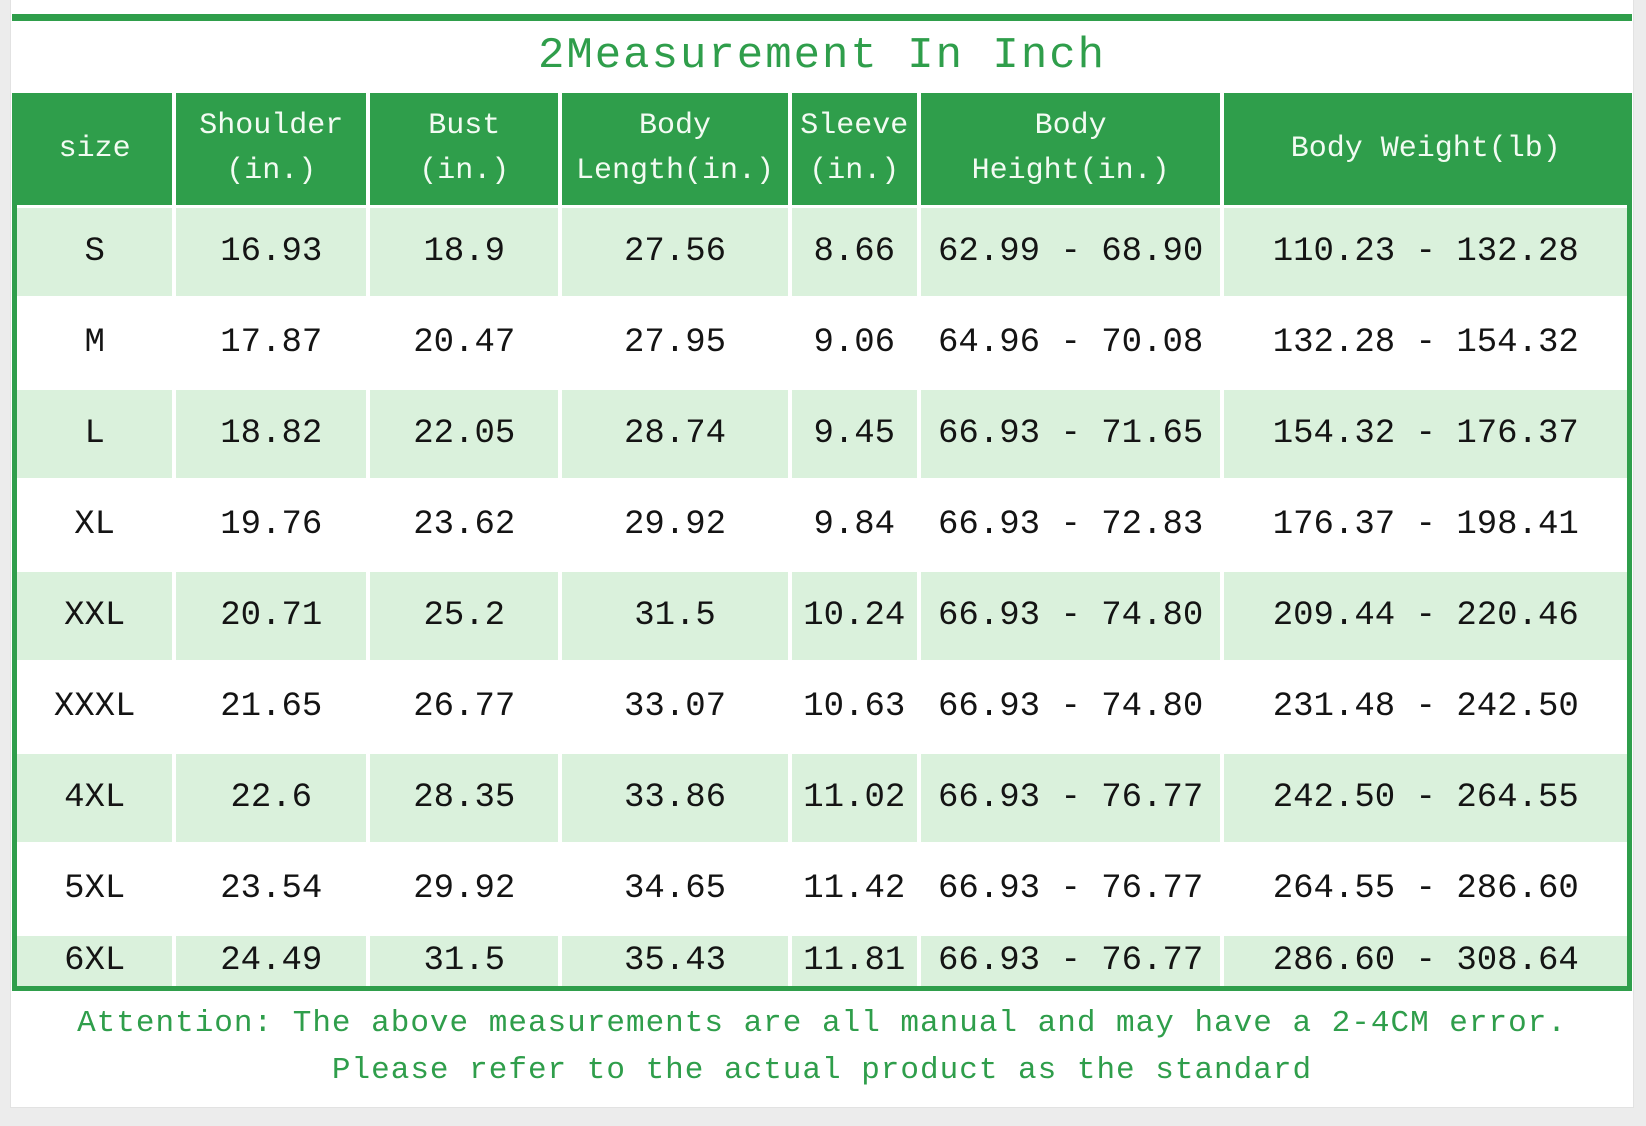  I want to click on value-cell: 34.65, so click(674, 888).